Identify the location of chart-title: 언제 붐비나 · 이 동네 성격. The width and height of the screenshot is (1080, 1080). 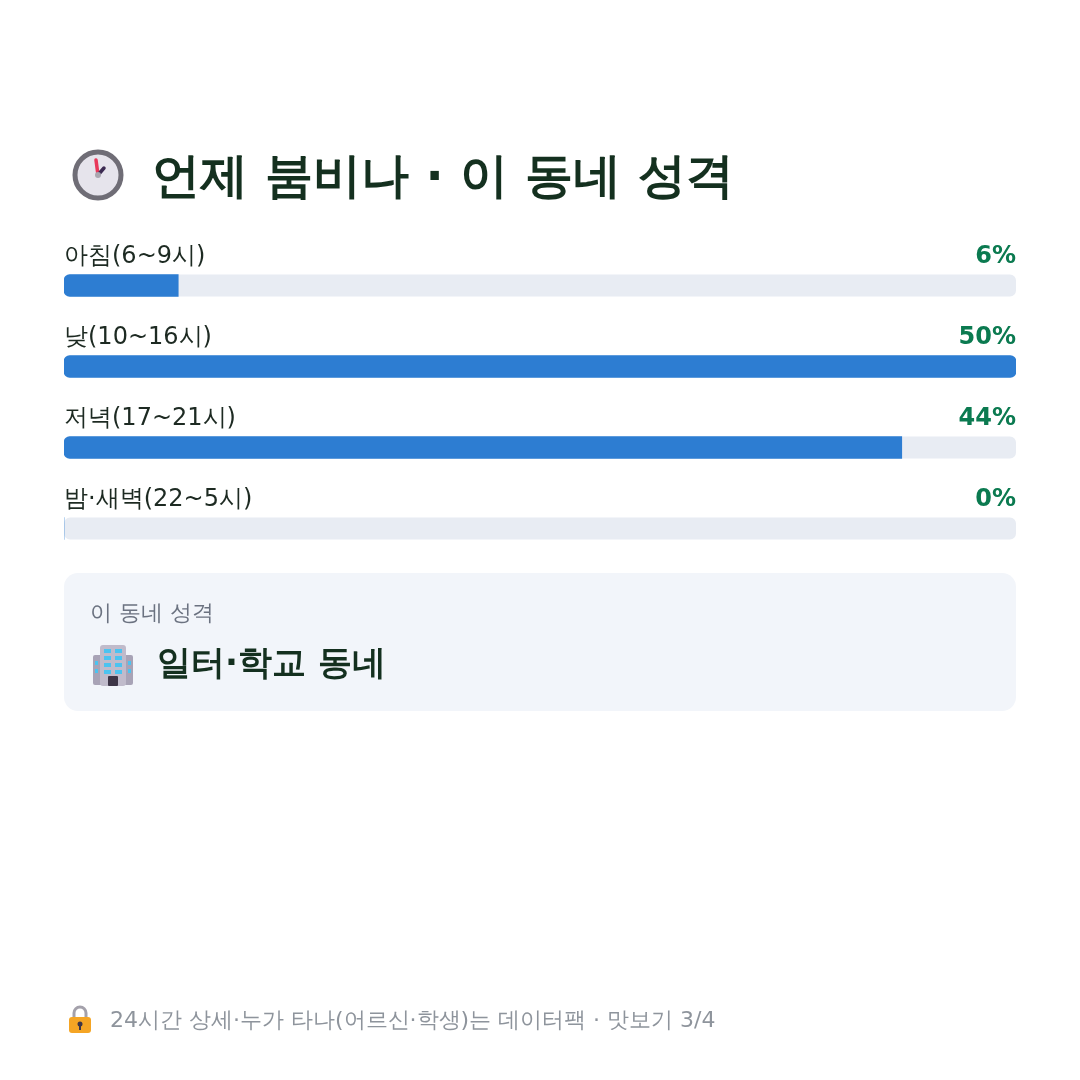
(443, 175).